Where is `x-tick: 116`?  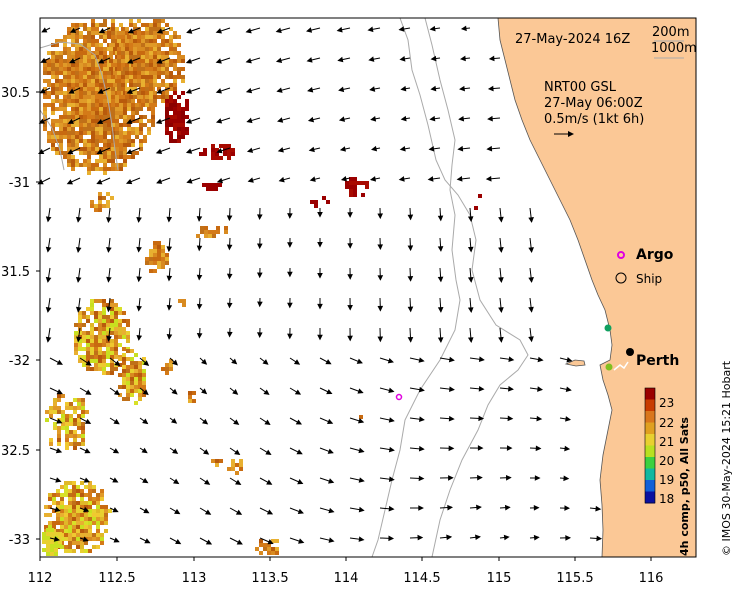
x-tick: 116 is located at coordinates (651, 571).